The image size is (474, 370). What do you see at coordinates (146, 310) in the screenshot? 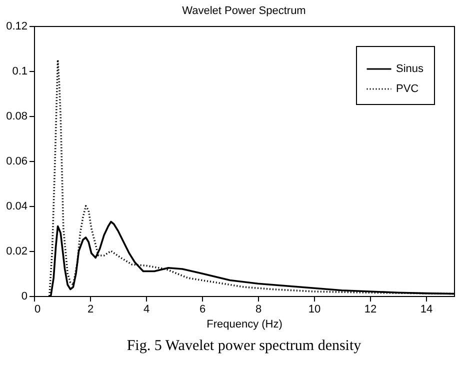
I see `x-tick-label: 4` at bounding box center [146, 310].